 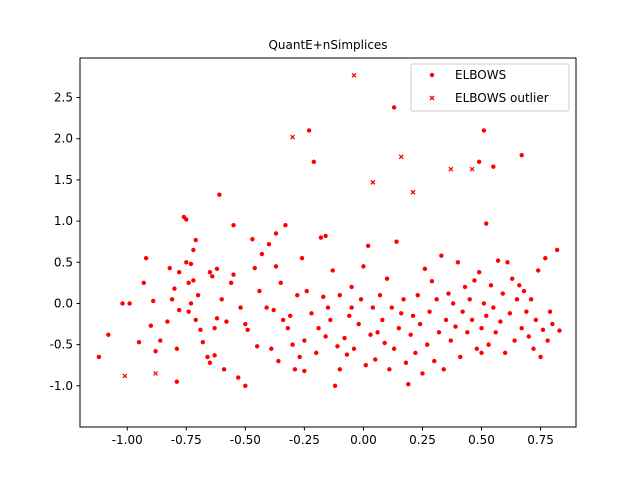 I want to click on y-tick-label: 0.0, so click(x=63, y=303).